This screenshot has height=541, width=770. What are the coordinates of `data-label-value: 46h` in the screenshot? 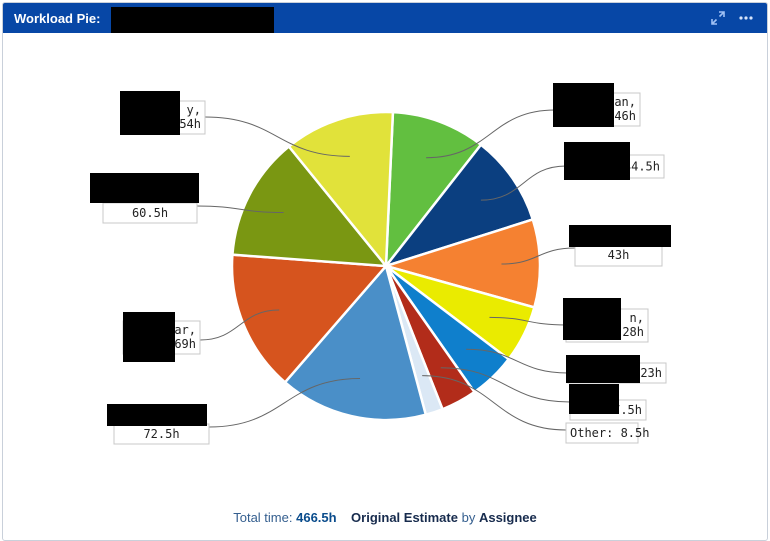 It's located at (625, 116).